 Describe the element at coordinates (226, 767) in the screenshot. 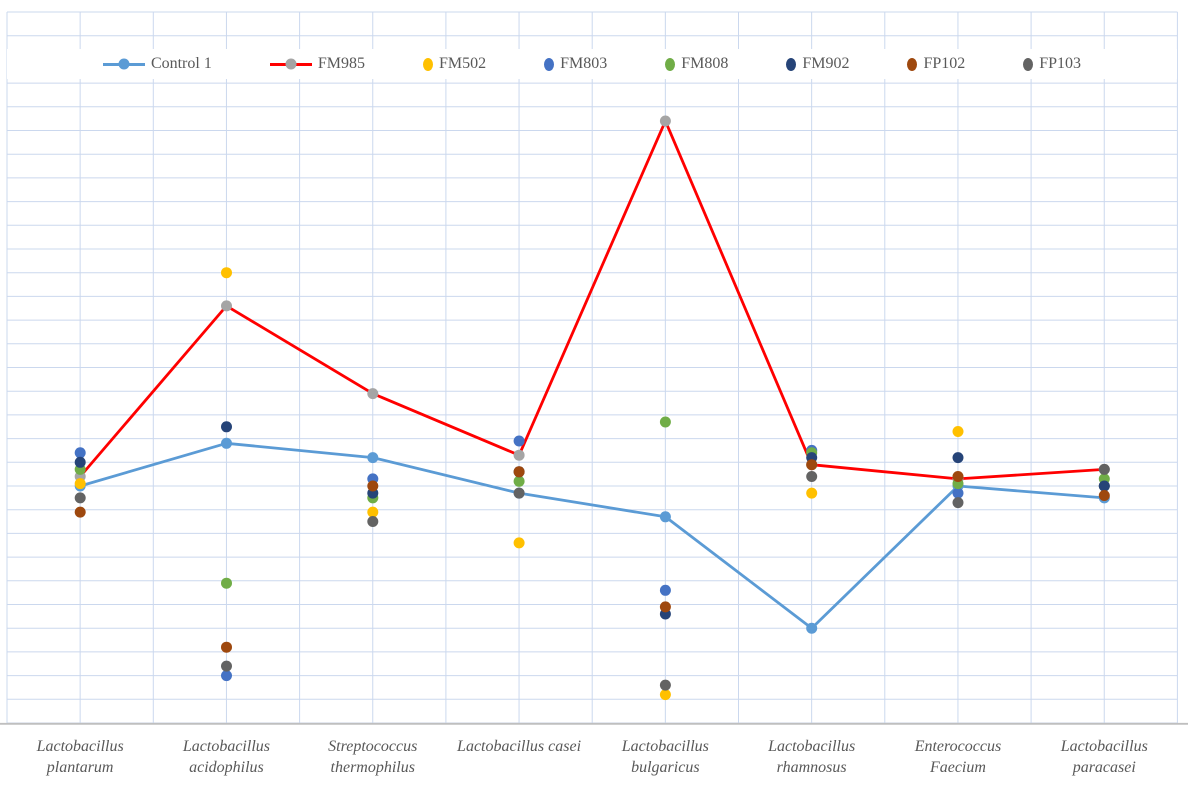

I see `x-axis-label-line: acidophilus` at that location.